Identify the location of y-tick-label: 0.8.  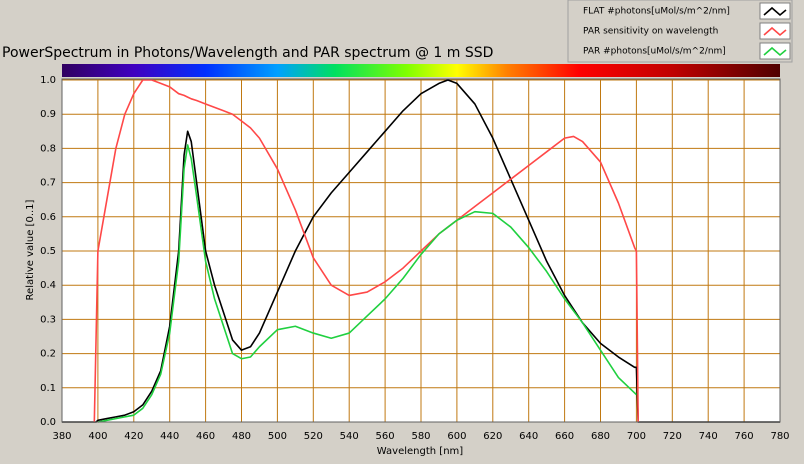
(48, 148).